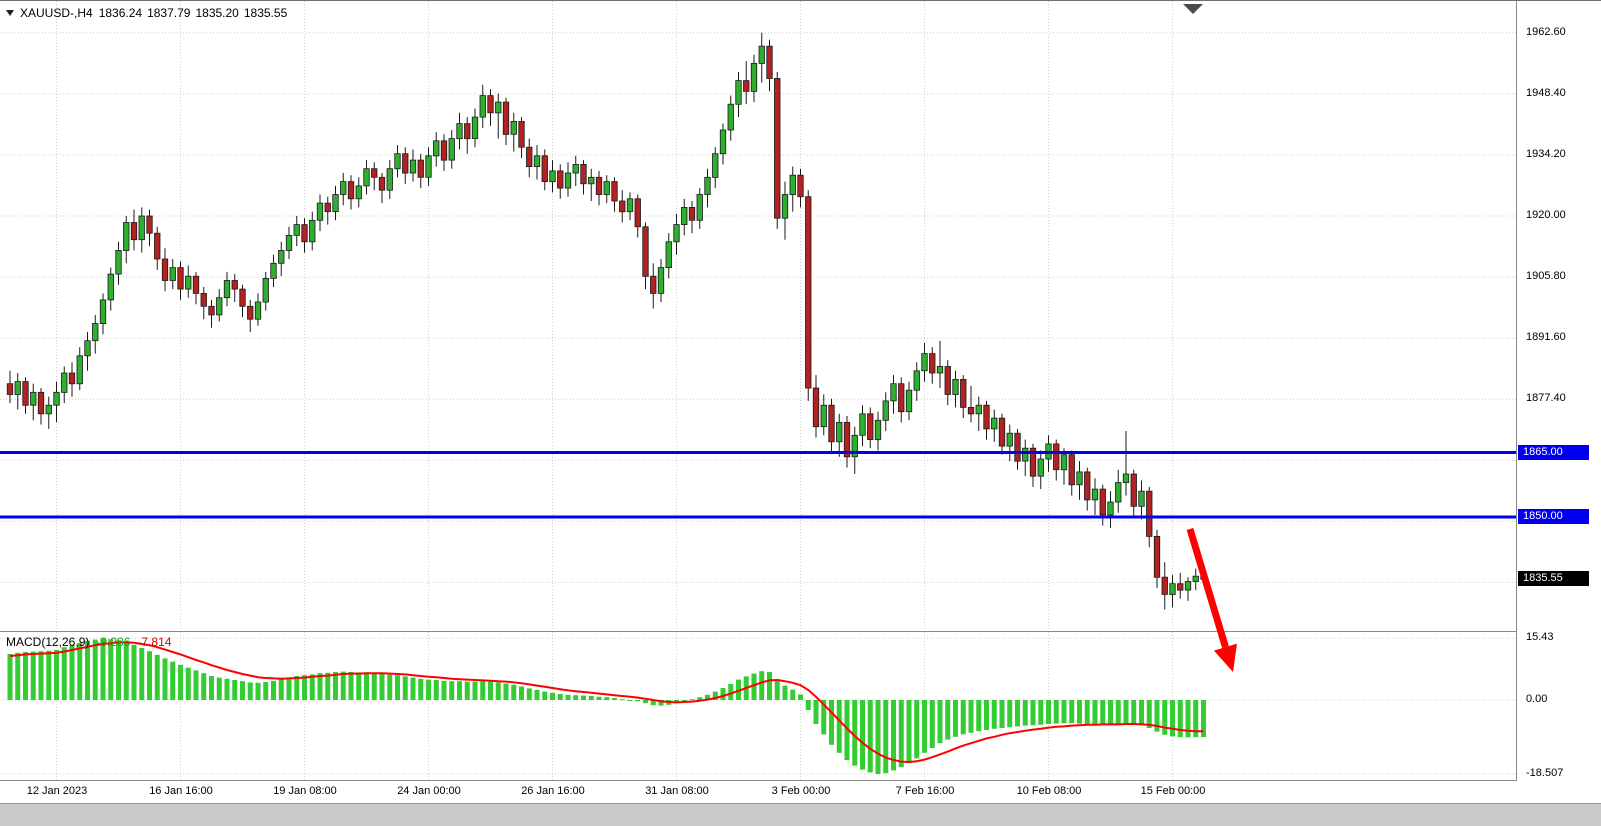 This screenshot has height=826, width=1601. What do you see at coordinates (1546, 93) in the screenshot?
I see `price-axis-label: 1948.40` at bounding box center [1546, 93].